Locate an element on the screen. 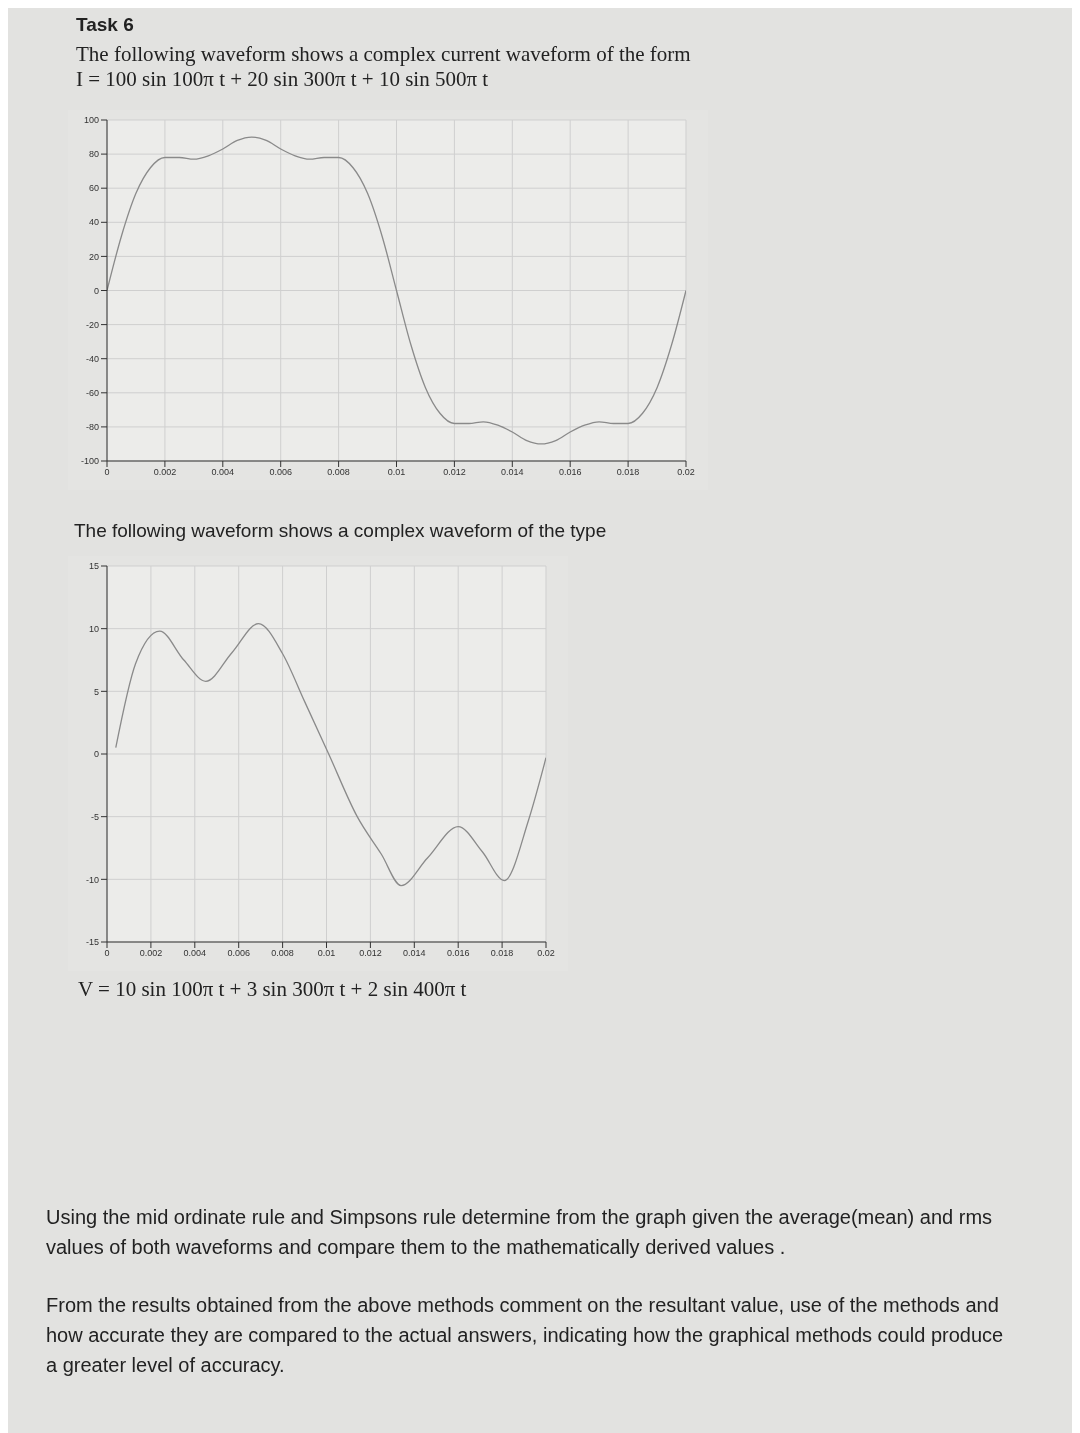 Image resolution: width=1080 pixels, height=1433 pixels. y-tick-label: -10 is located at coordinates (92, 879).